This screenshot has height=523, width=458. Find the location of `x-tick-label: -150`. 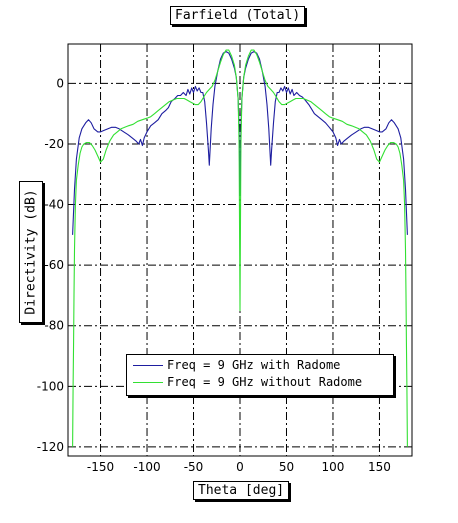

x-tick-label: -150 is located at coordinates (100, 467).